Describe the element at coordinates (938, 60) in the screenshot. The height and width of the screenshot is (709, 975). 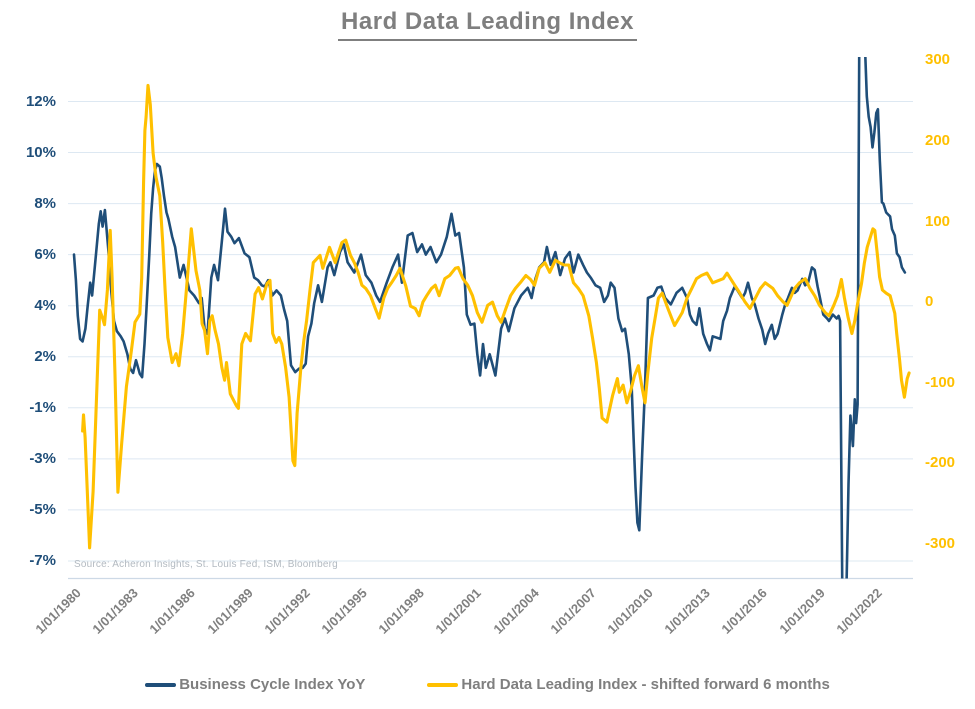
I see `y-axis-right-label: 300` at that location.